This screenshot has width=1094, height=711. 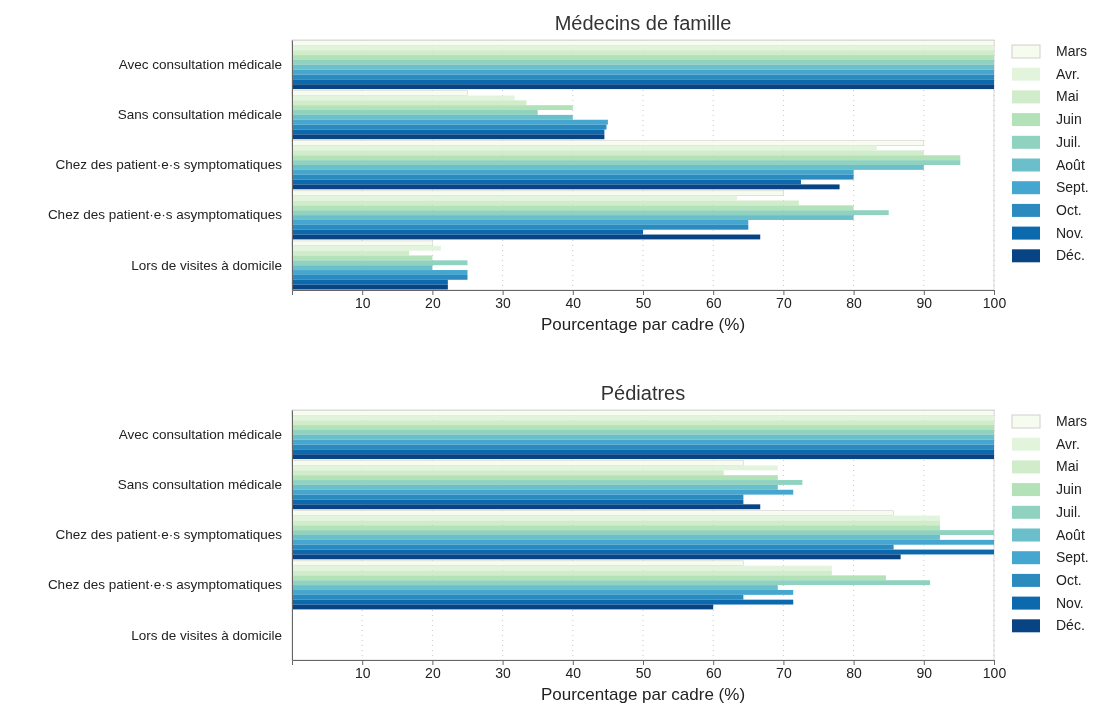 I want to click on chart-title: Pédiatres, so click(x=643, y=393).